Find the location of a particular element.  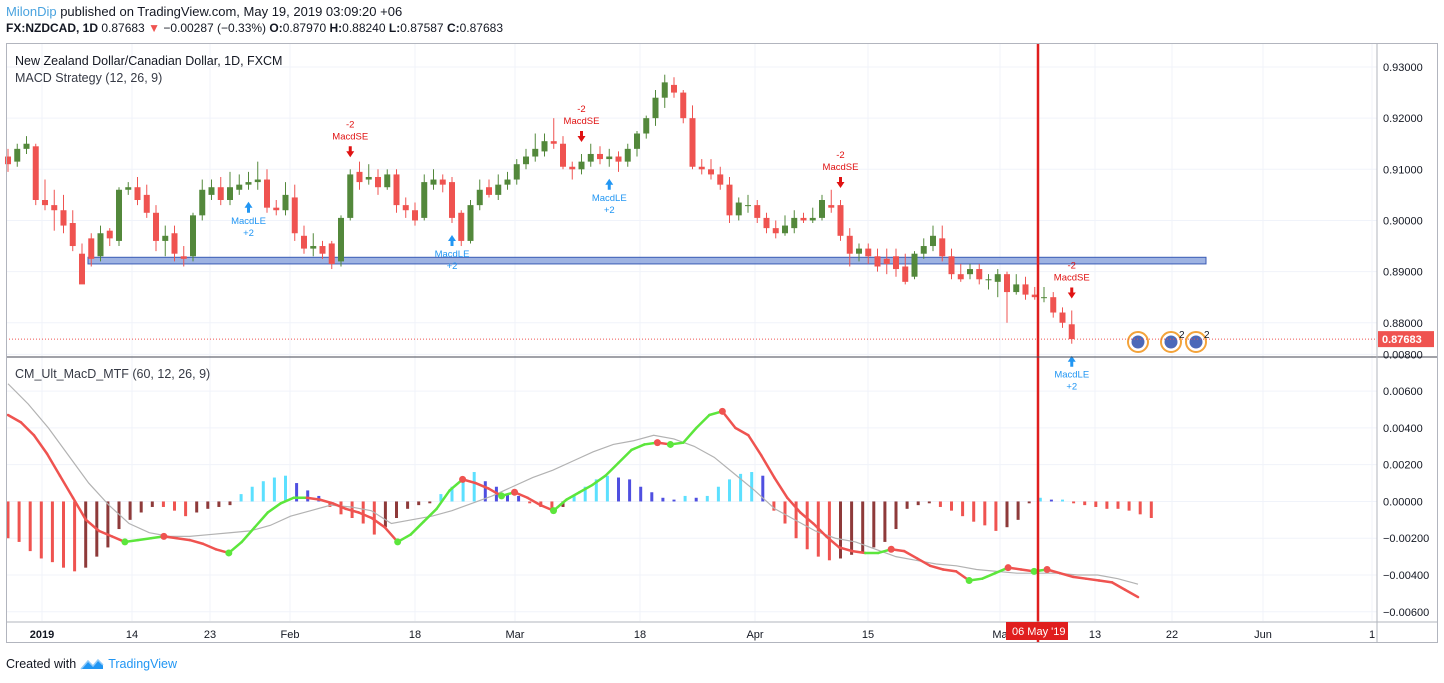

indicator-legend: CM_Ult_MacD_MTF (60, 12, 26, 9) is located at coordinates (113, 374).